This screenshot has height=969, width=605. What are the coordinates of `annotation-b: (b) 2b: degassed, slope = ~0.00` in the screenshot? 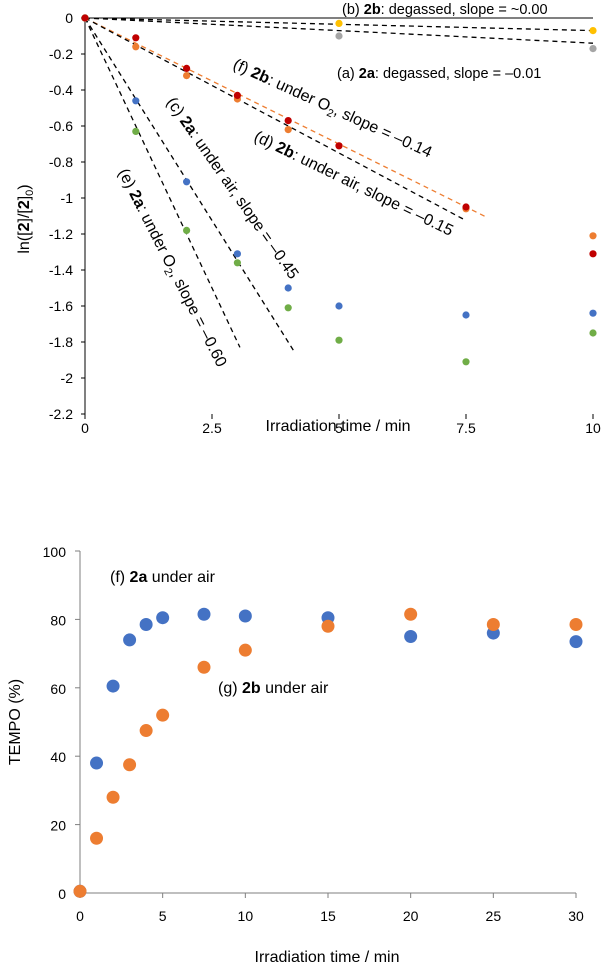 It's located at (445, 10).